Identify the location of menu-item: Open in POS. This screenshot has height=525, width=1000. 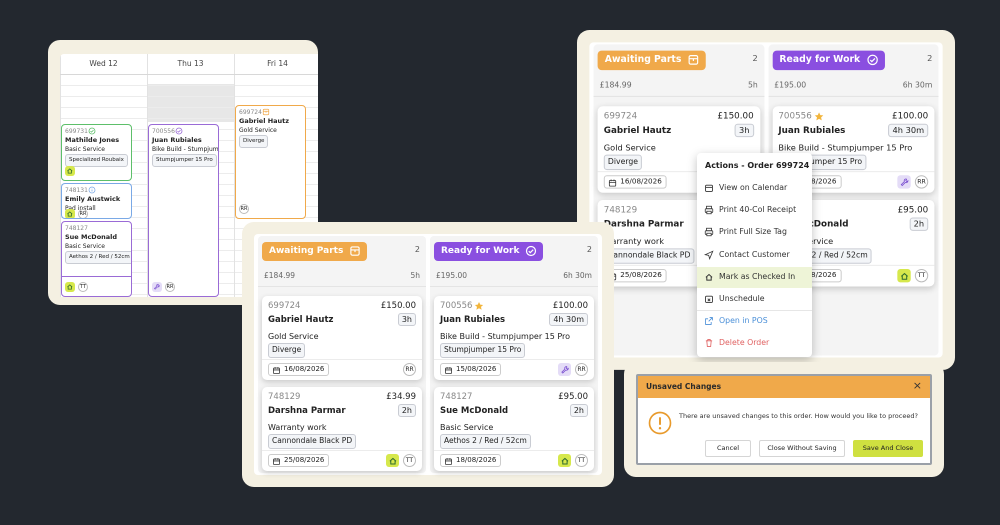
(754, 321).